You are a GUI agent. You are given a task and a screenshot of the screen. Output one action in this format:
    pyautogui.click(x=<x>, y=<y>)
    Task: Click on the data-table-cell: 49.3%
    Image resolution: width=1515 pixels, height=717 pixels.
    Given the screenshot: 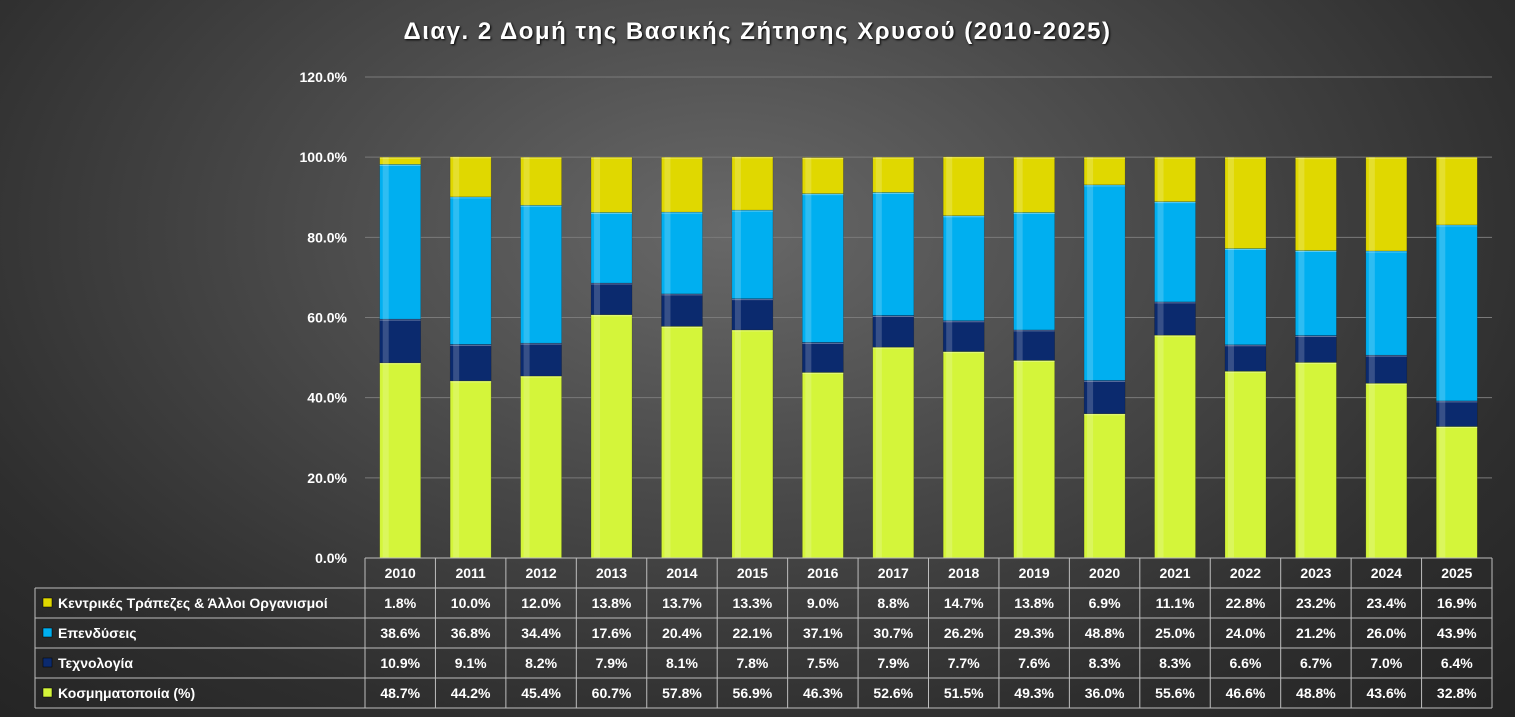 What is the action you would take?
    pyautogui.click(x=1034, y=693)
    